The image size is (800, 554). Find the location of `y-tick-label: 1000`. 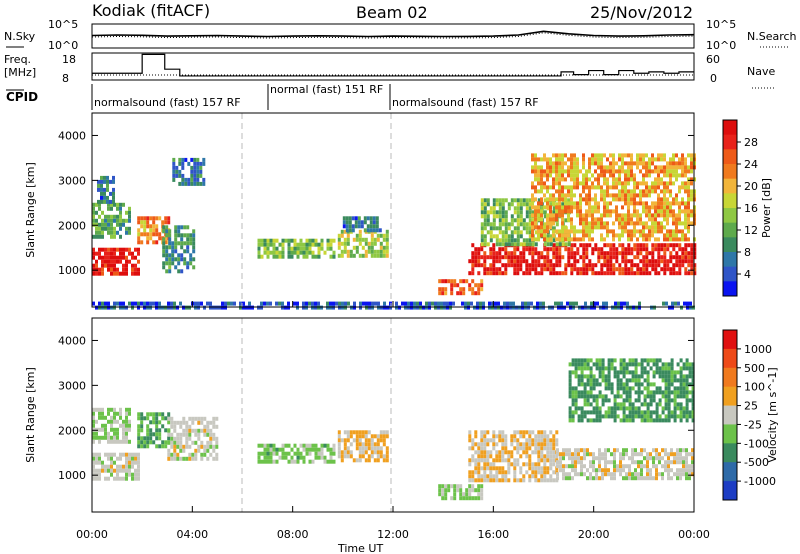

y-tick-label: 1000 is located at coordinates (72, 270).